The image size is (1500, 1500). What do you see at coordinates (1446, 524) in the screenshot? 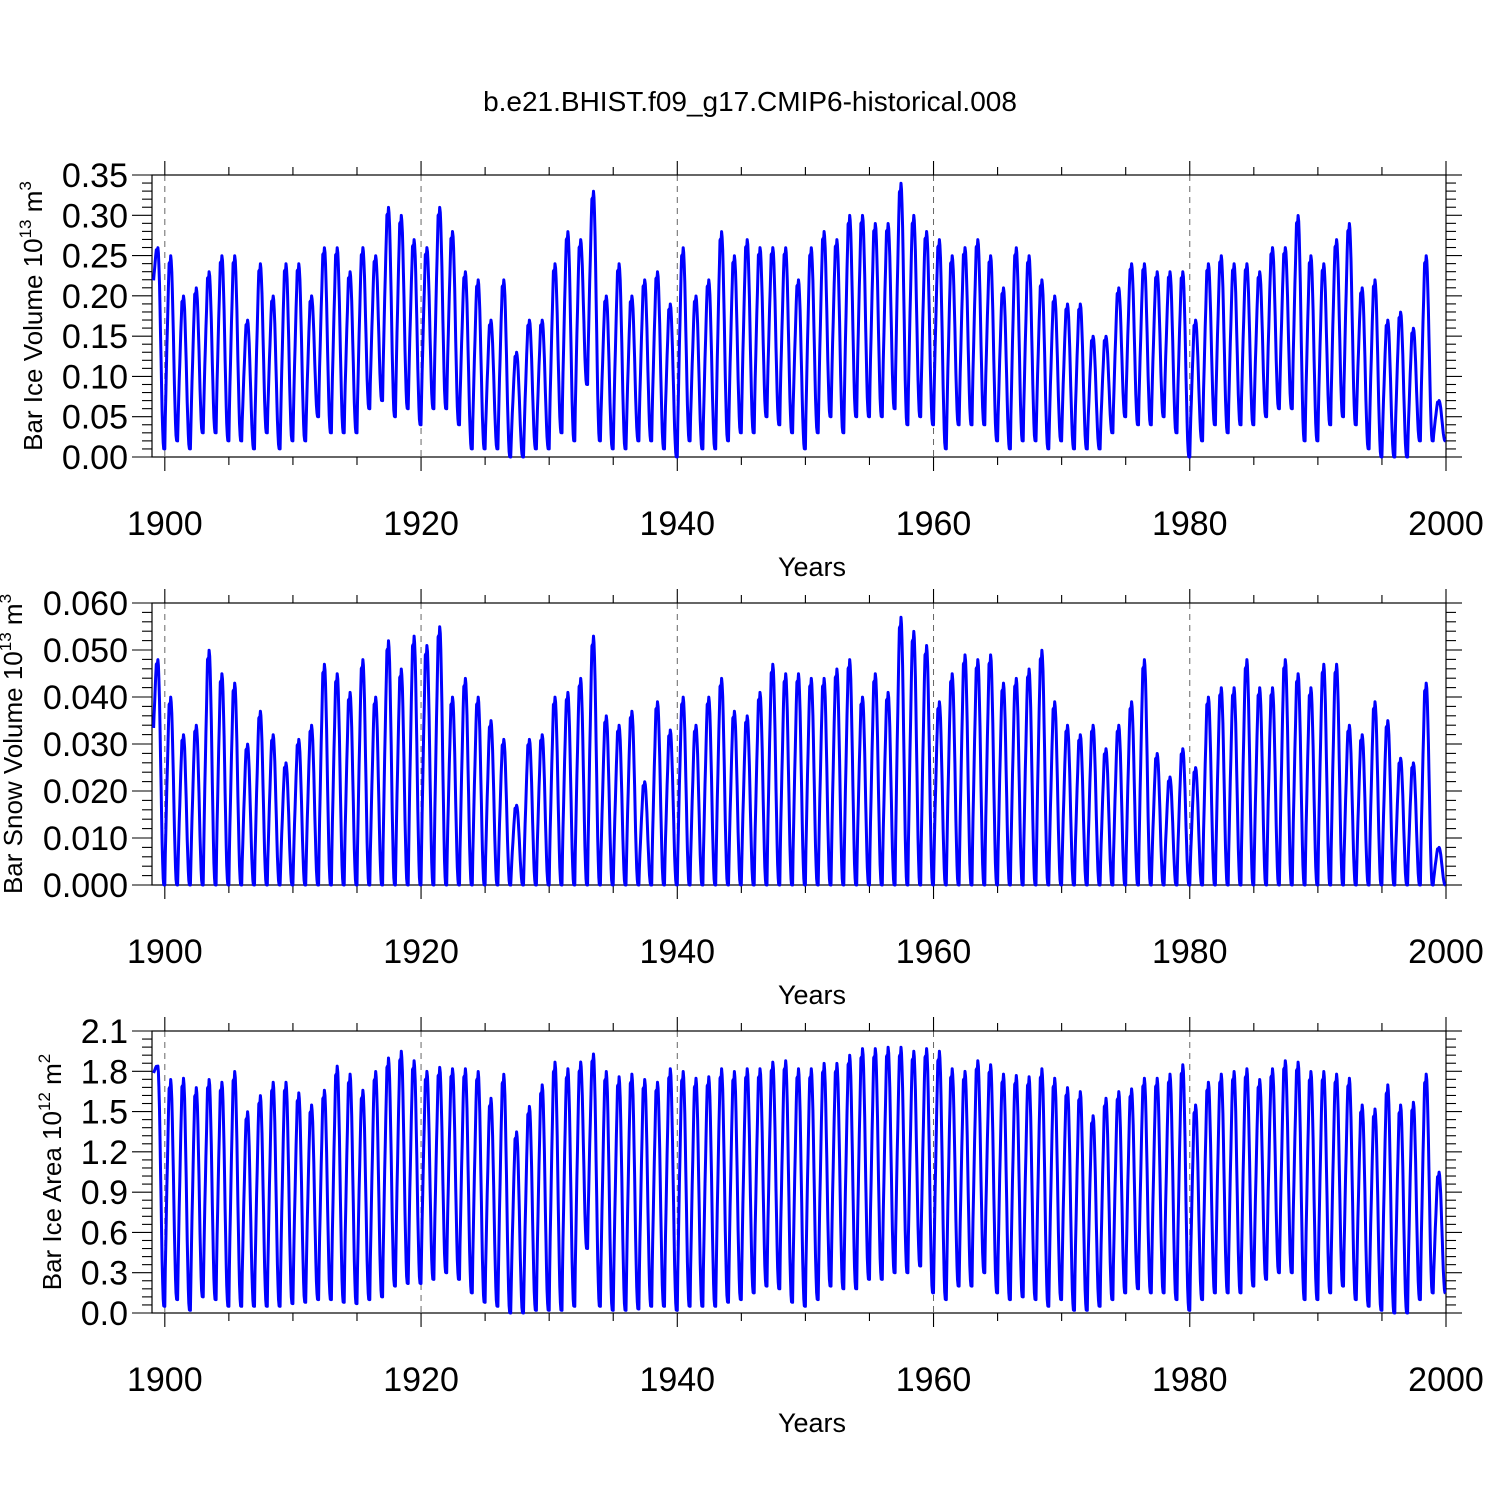
I see `ice-volume-x-tick-label: 2000` at bounding box center [1446, 524].